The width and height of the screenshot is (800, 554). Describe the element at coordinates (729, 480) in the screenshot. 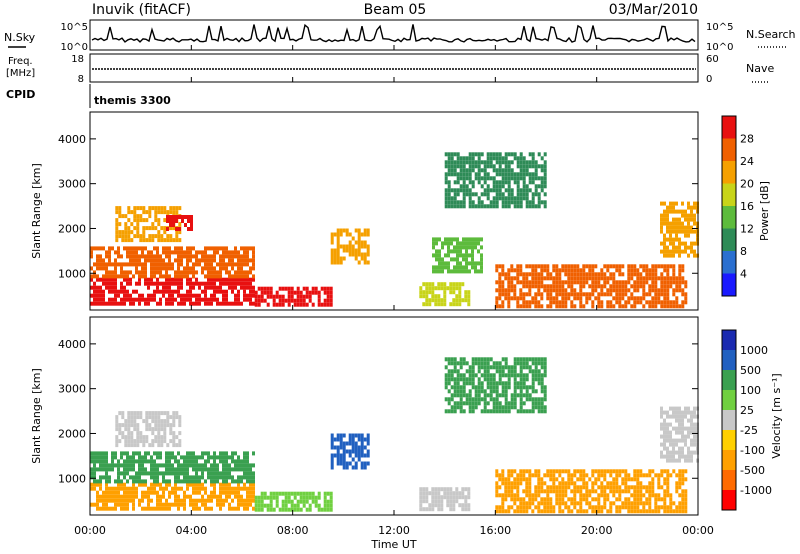

I see `velocity-color-swatch` at that location.